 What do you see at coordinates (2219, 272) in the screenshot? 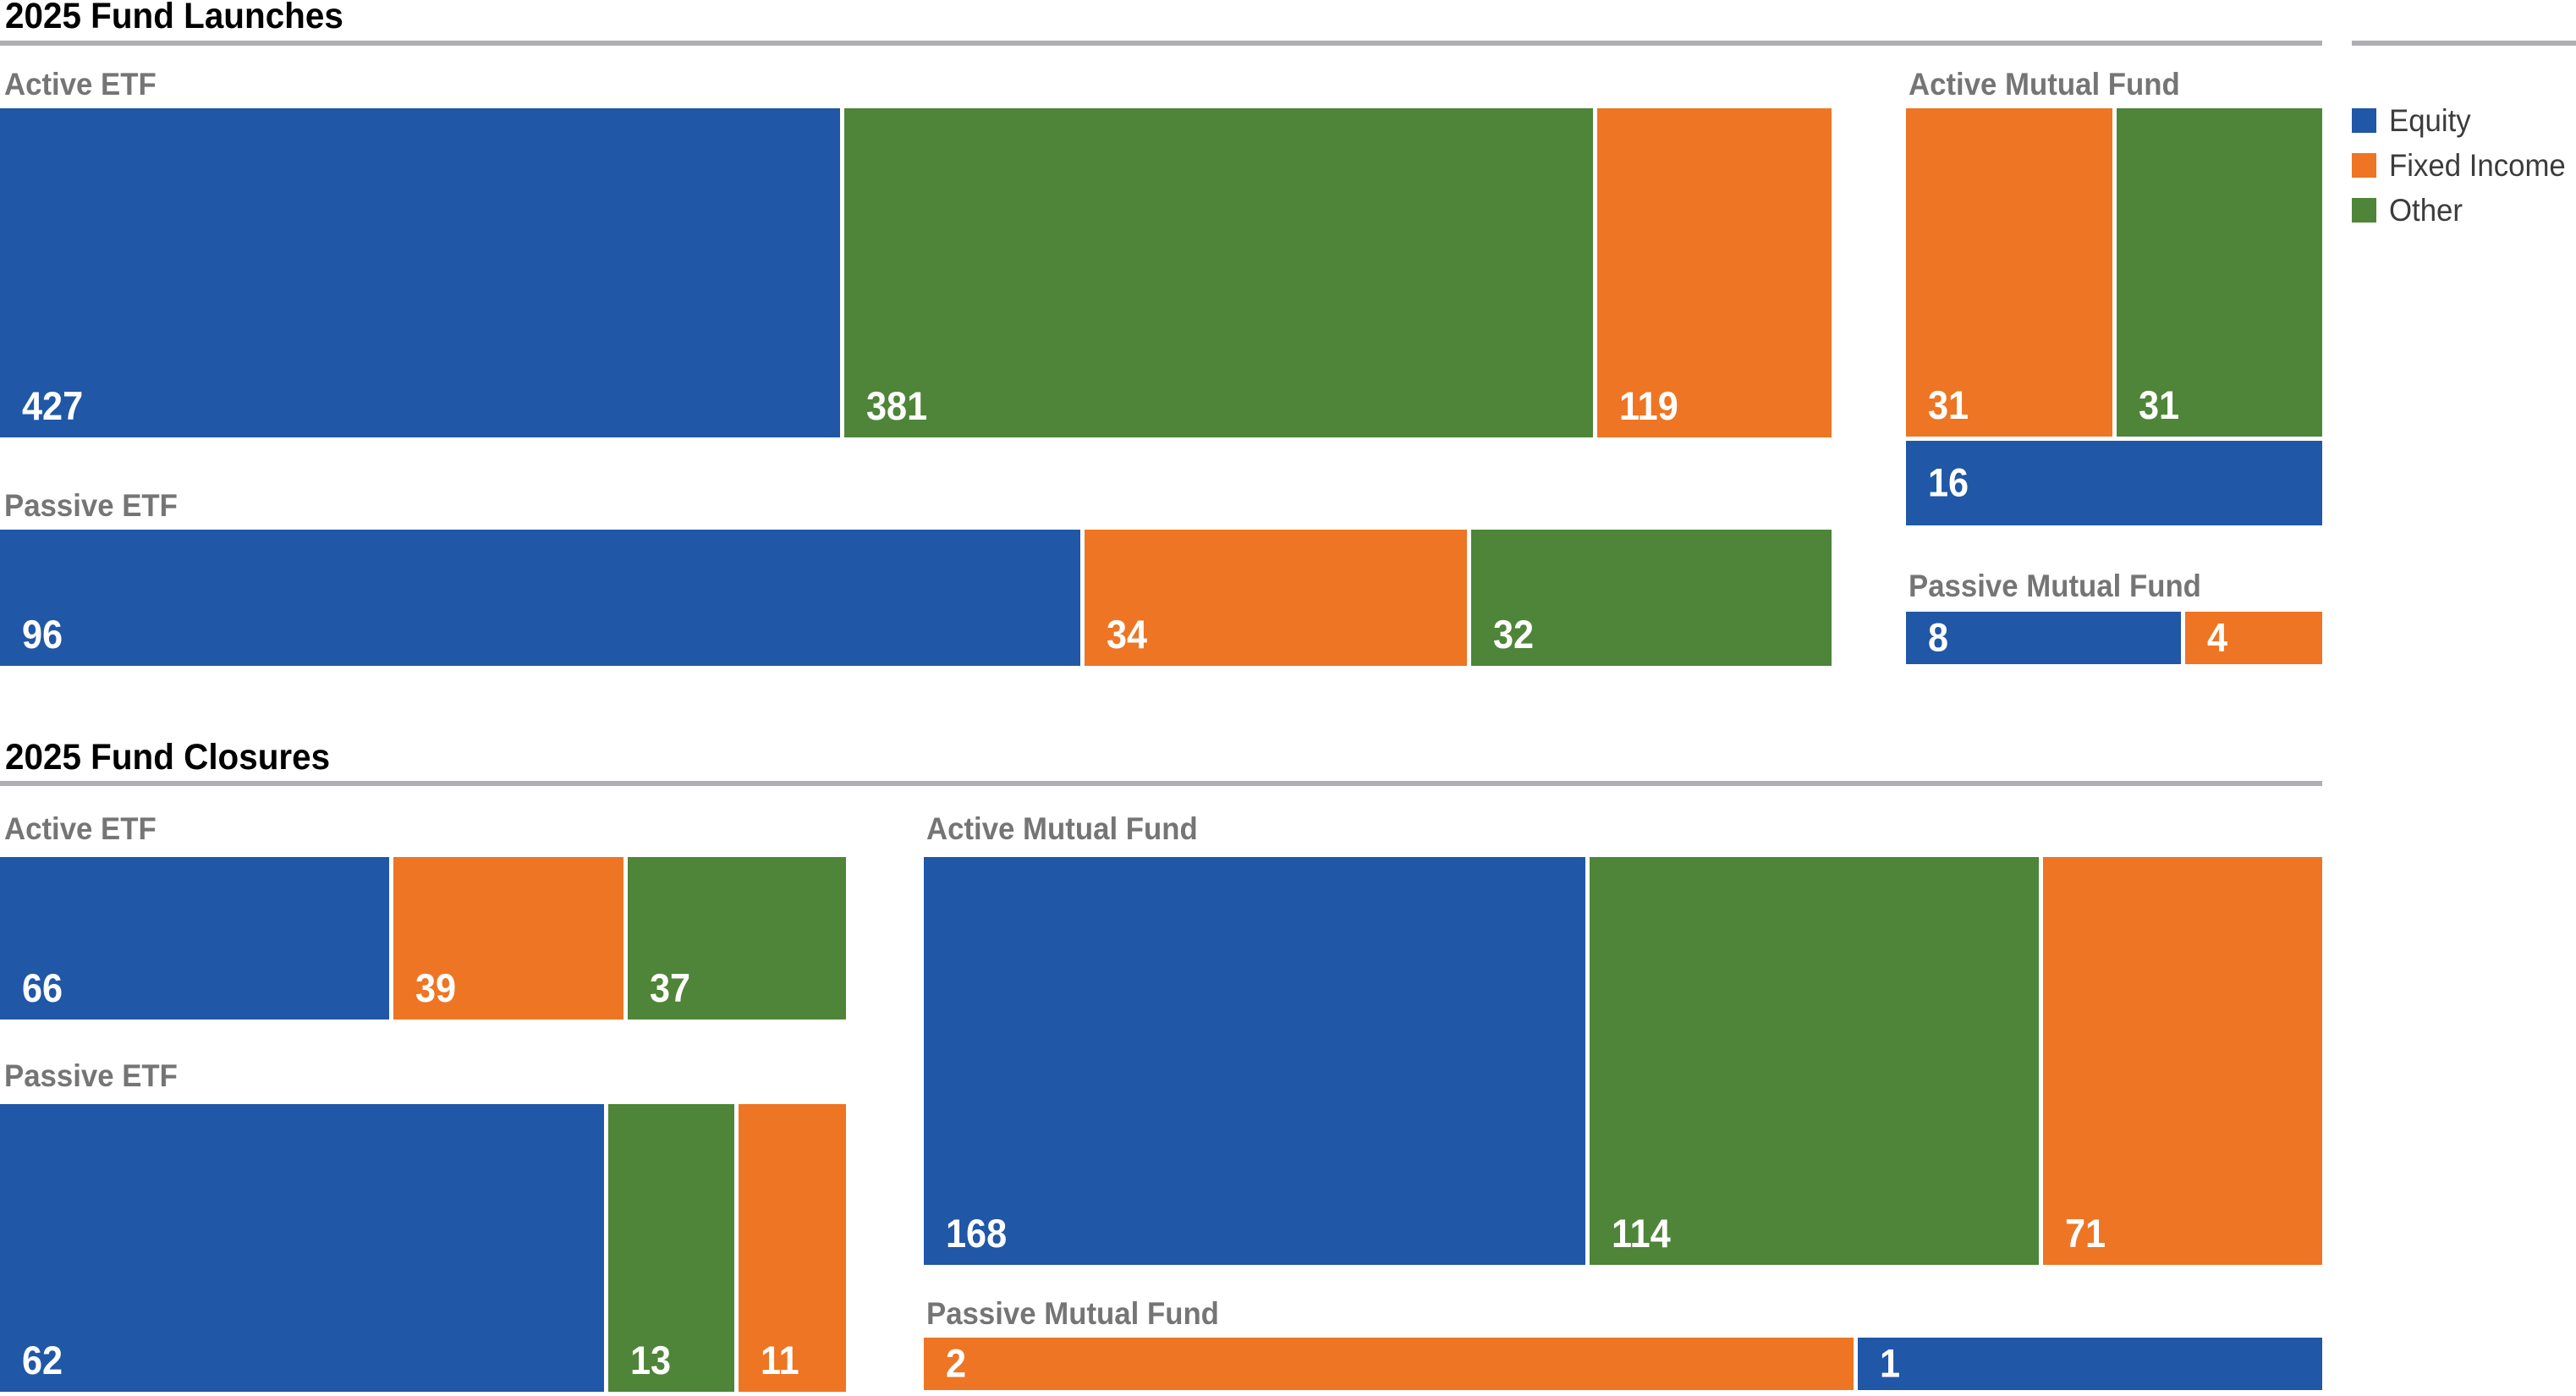
I see `treemap-rect-launches-active-mutual-fund-other: 31` at bounding box center [2219, 272].